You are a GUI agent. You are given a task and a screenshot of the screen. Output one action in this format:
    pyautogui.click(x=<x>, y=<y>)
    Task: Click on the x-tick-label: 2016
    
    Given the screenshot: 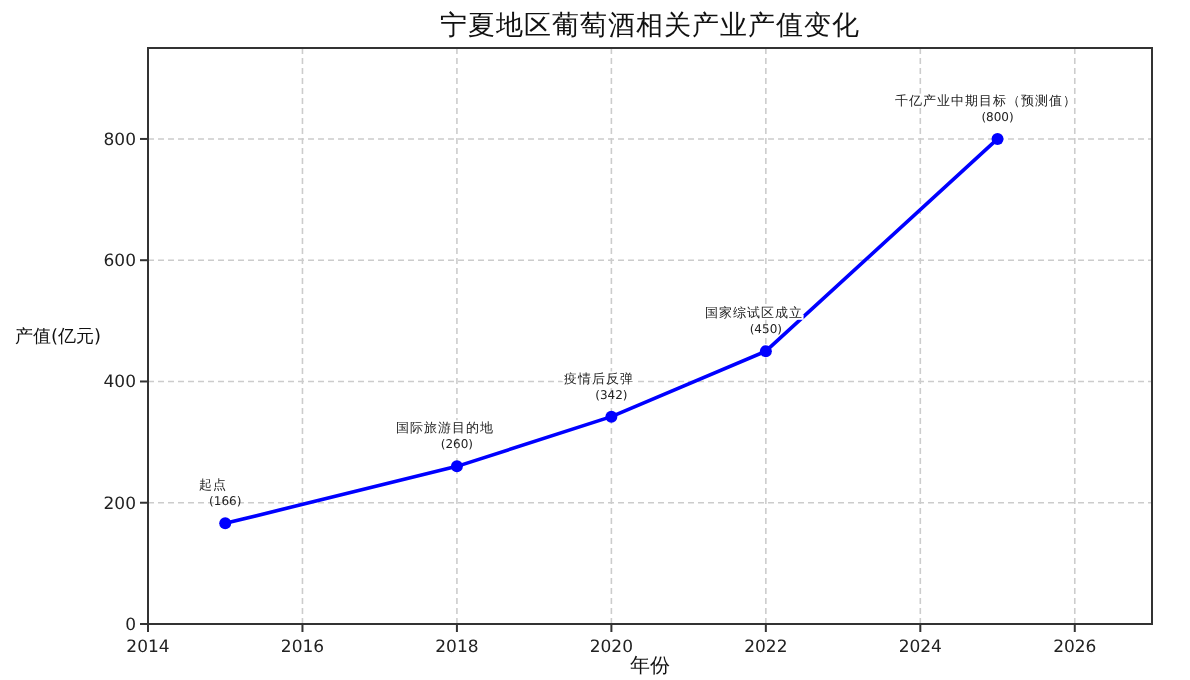 What is the action you would take?
    pyautogui.click(x=302, y=648)
    